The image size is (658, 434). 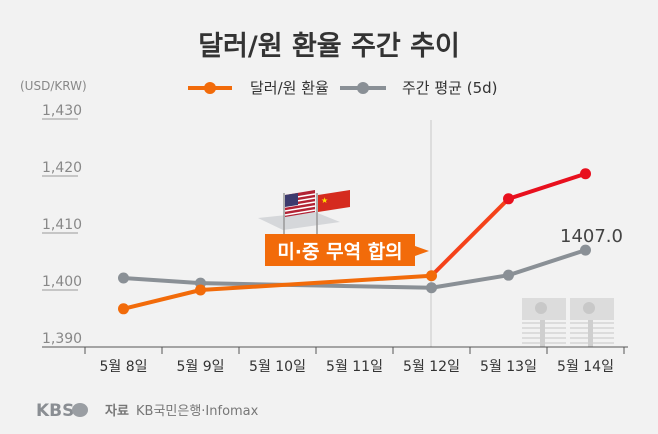 I want to click on legend-marker-avg, so click(x=363, y=88).